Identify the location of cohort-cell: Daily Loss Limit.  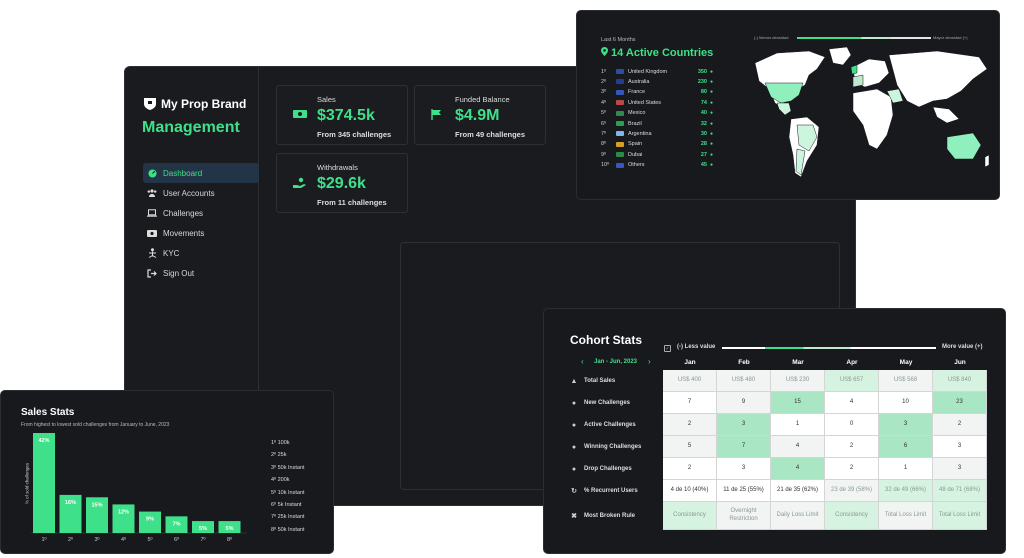
(798, 516).